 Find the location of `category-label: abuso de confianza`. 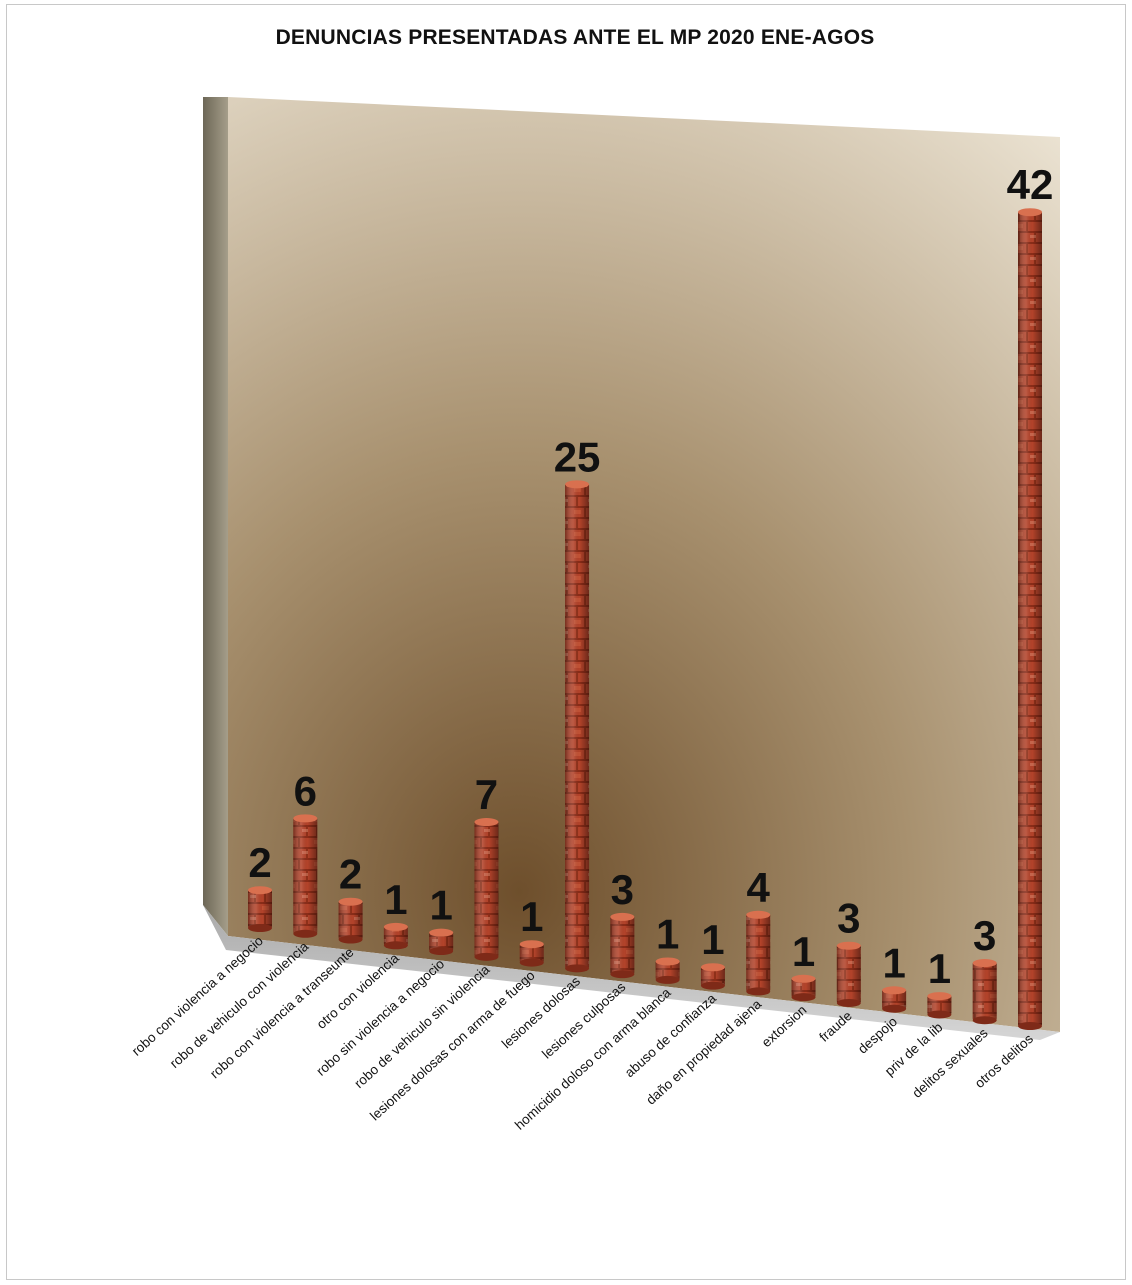

category-label: abuso de confianza is located at coordinates (670, 1035).